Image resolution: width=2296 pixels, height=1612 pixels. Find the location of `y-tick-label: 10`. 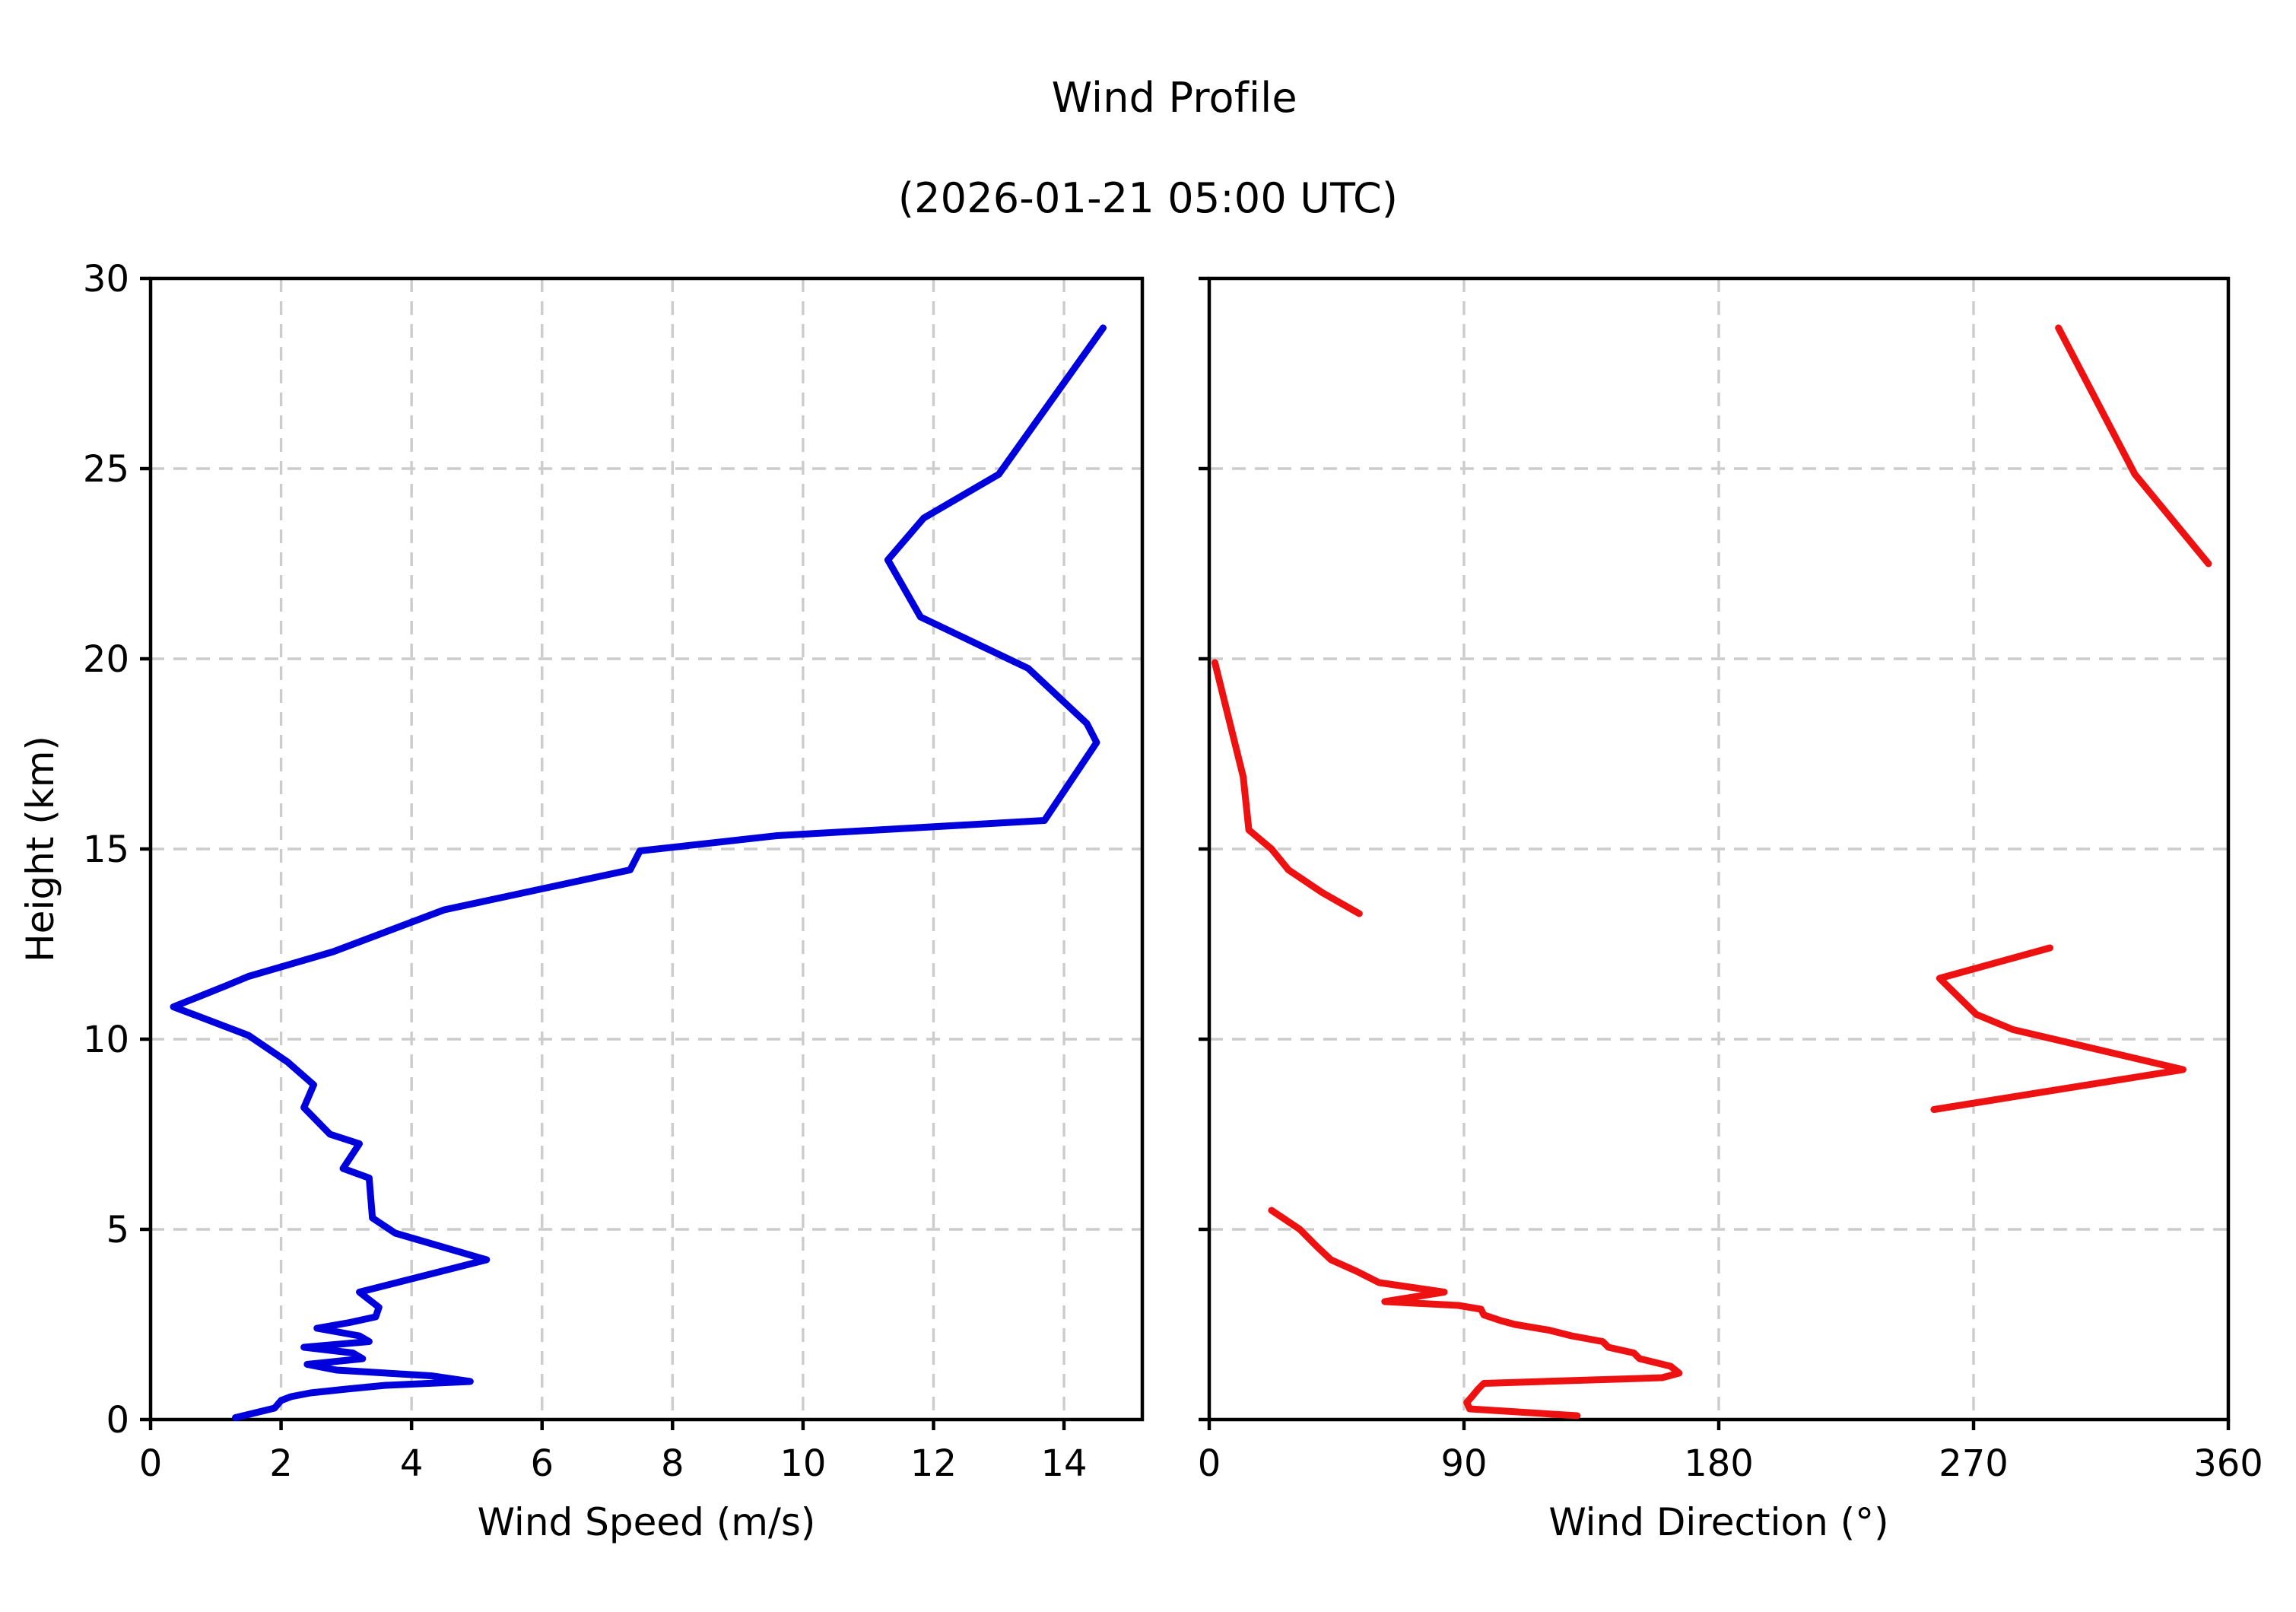

y-tick-label: 10 is located at coordinates (106, 1040).